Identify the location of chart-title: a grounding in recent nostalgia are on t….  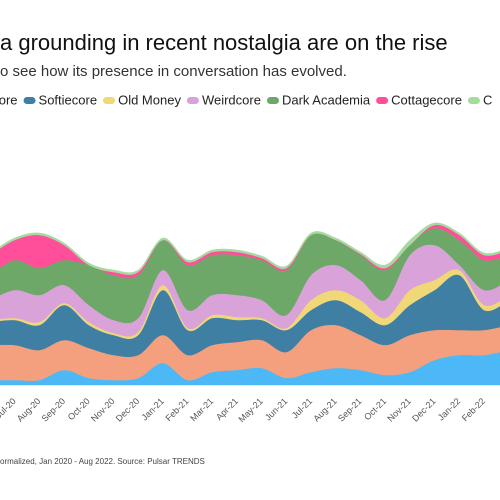
(224, 42).